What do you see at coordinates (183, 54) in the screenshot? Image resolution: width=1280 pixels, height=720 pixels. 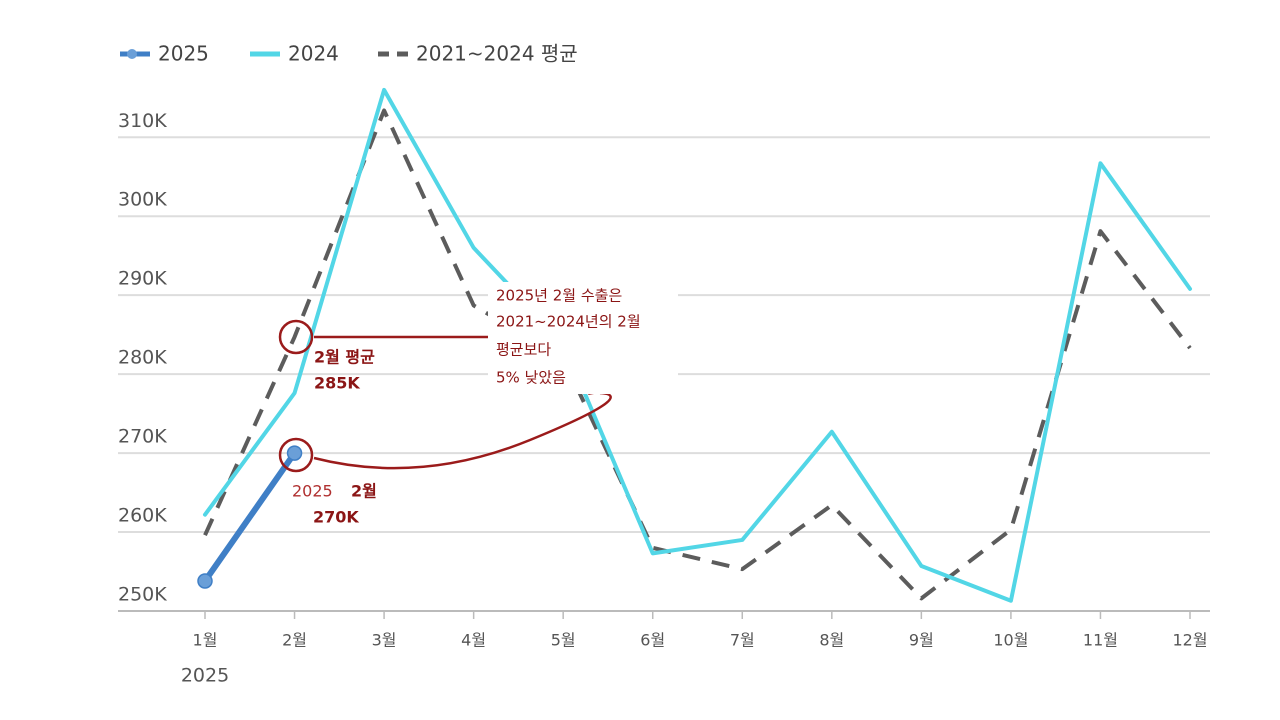 I see `legend-label: 2025` at bounding box center [183, 54].